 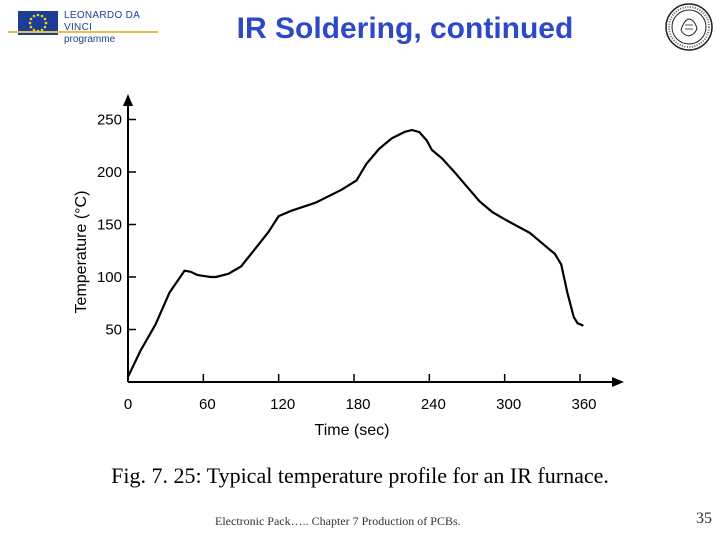 I want to click on x-tick-label: 300, so click(x=508, y=404).